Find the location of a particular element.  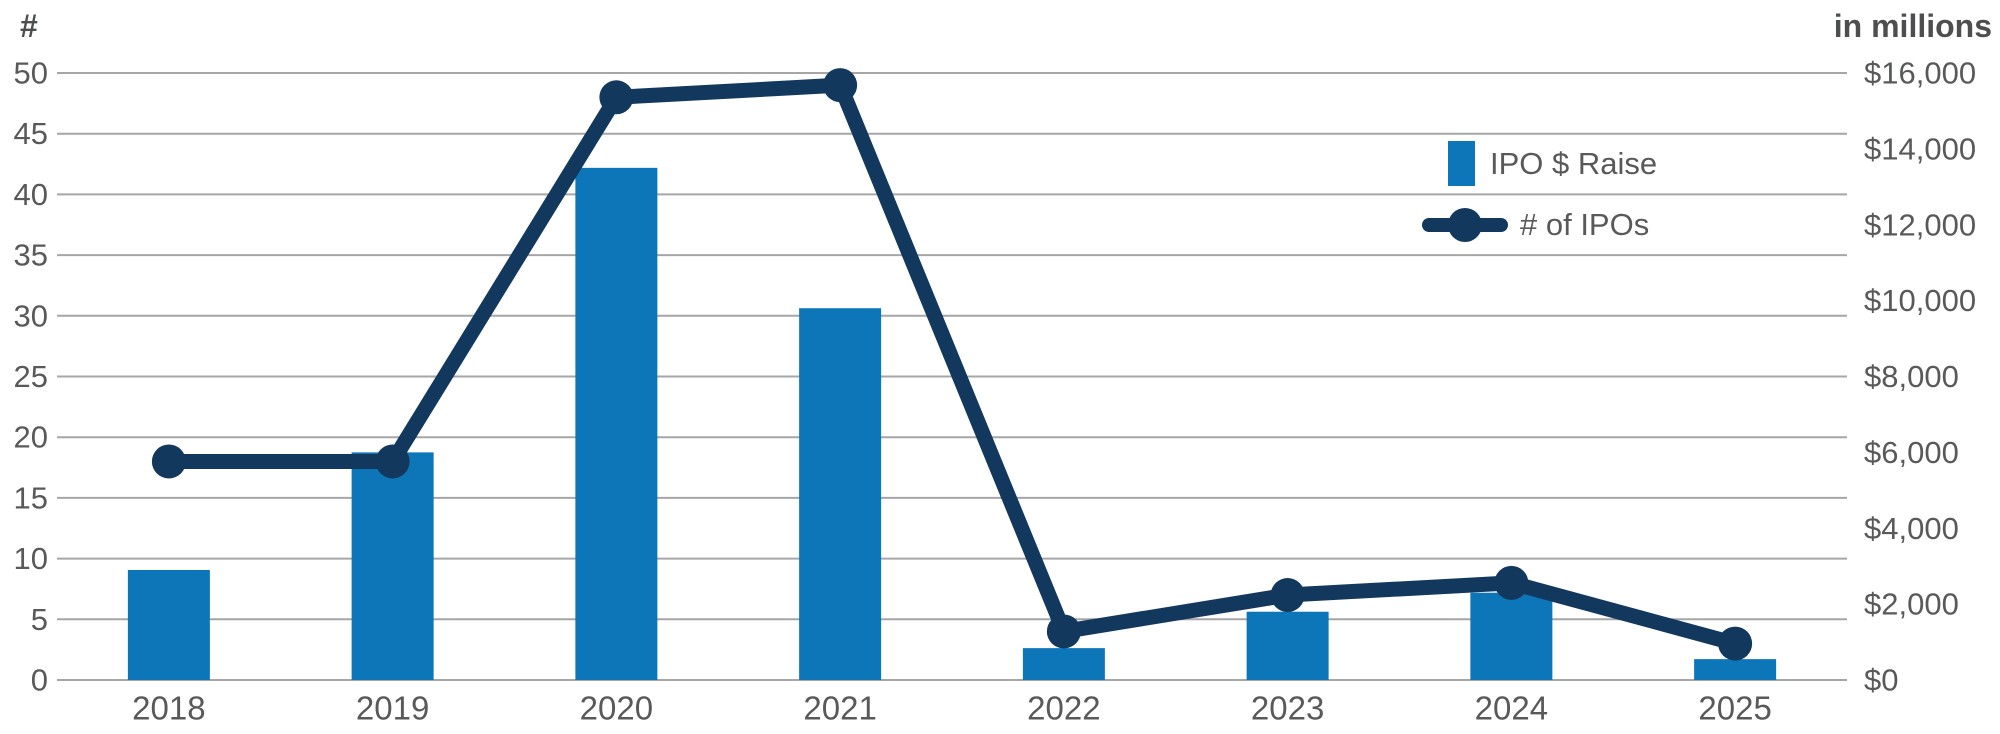

marker-2021 is located at coordinates (840, 85).